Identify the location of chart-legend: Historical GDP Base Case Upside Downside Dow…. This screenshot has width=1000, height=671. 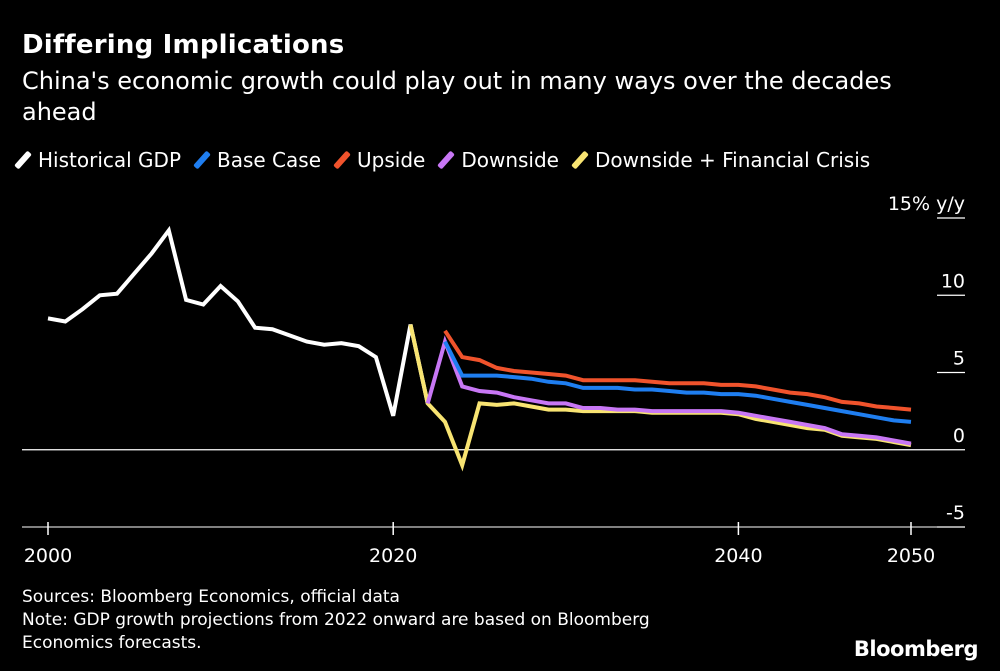
(451, 160).